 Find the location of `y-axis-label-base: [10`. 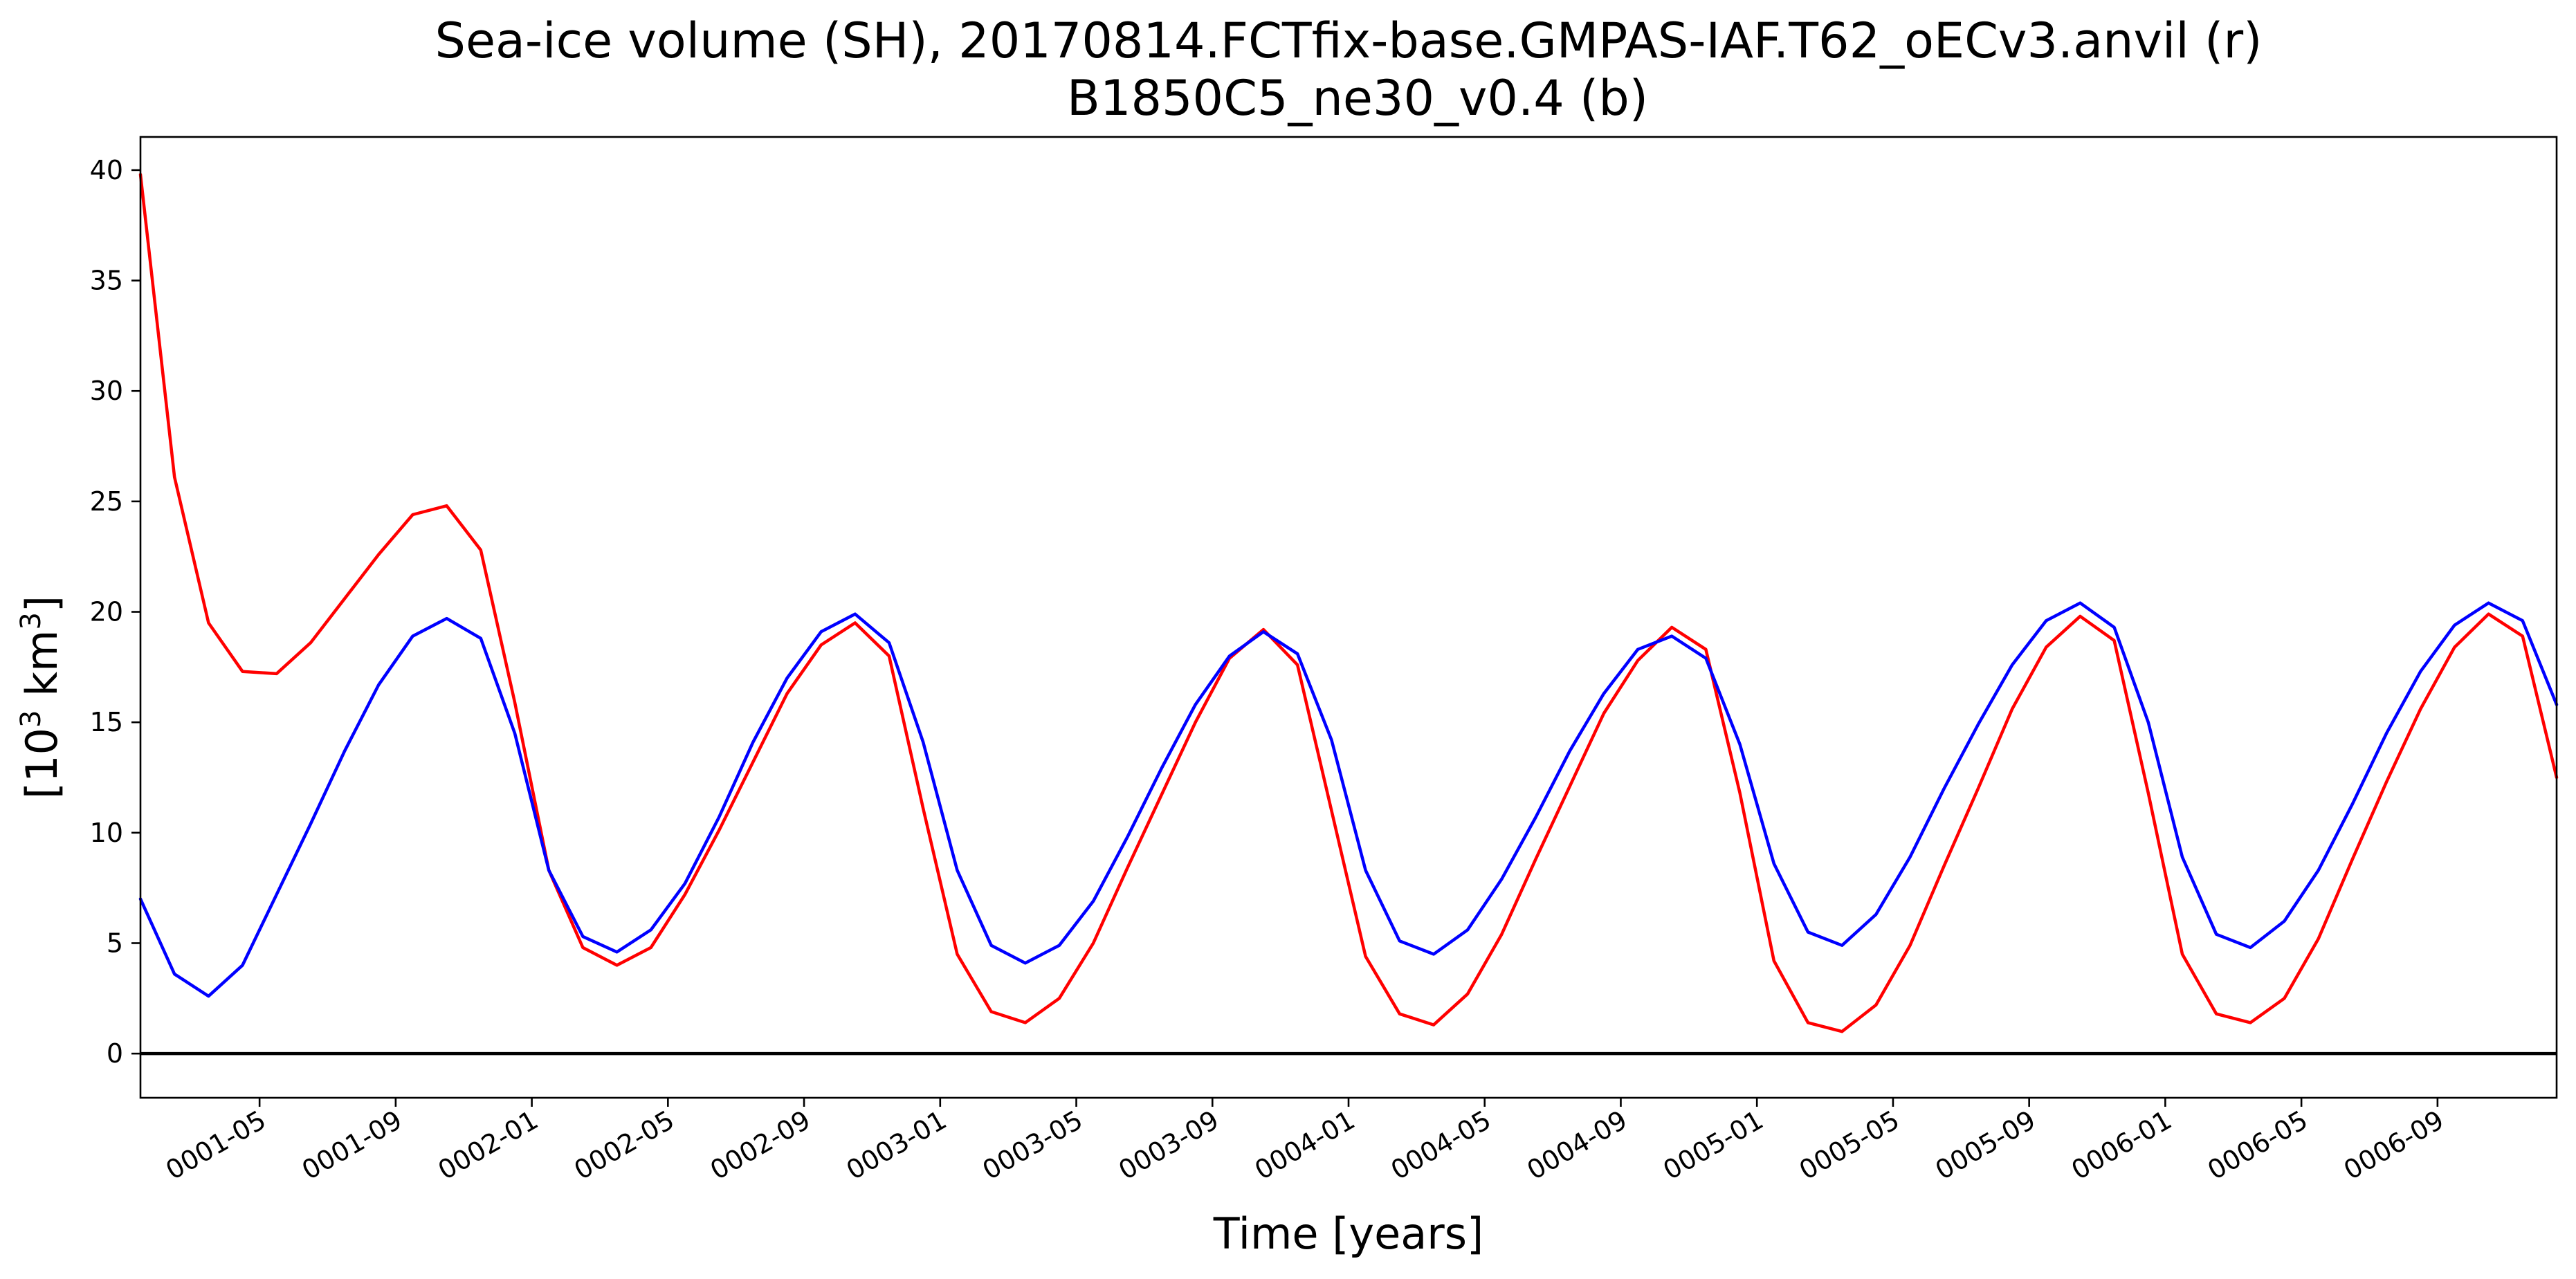

y-axis-label-base: [10 is located at coordinates (42, 763).